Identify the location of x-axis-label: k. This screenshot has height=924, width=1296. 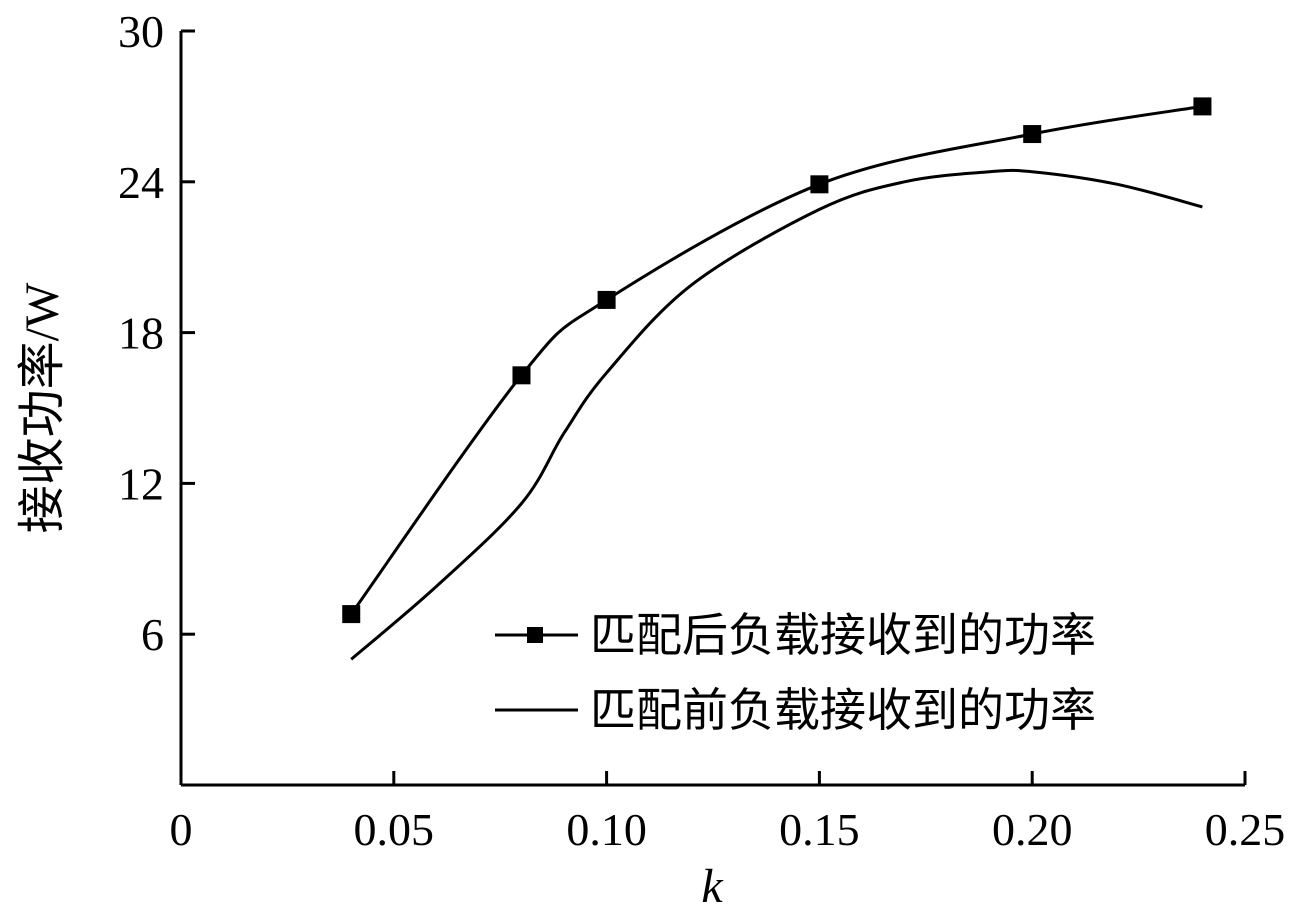
(712, 886).